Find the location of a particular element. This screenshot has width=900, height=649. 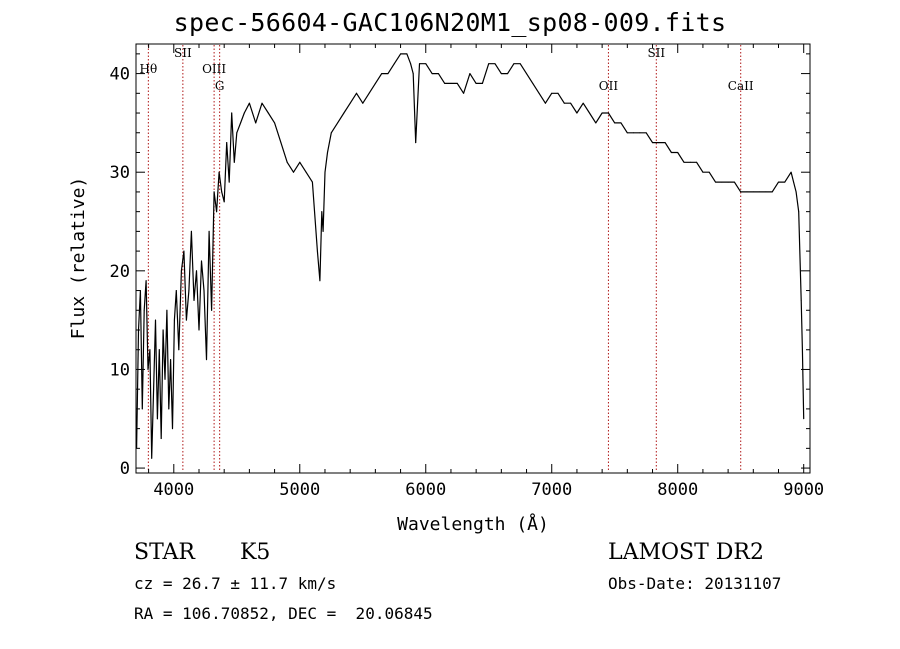

ra-dec: RA = 106.70852, DEC = 20.06845 is located at coordinates (283, 613).